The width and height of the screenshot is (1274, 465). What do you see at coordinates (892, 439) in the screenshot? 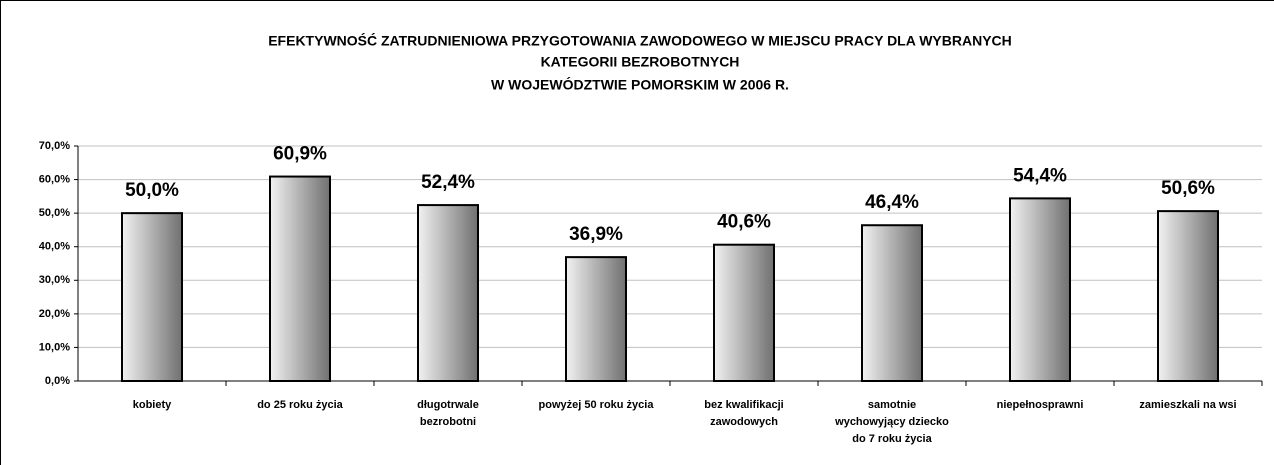
I see `x-tick-label: do 7 roku życia` at bounding box center [892, 439].